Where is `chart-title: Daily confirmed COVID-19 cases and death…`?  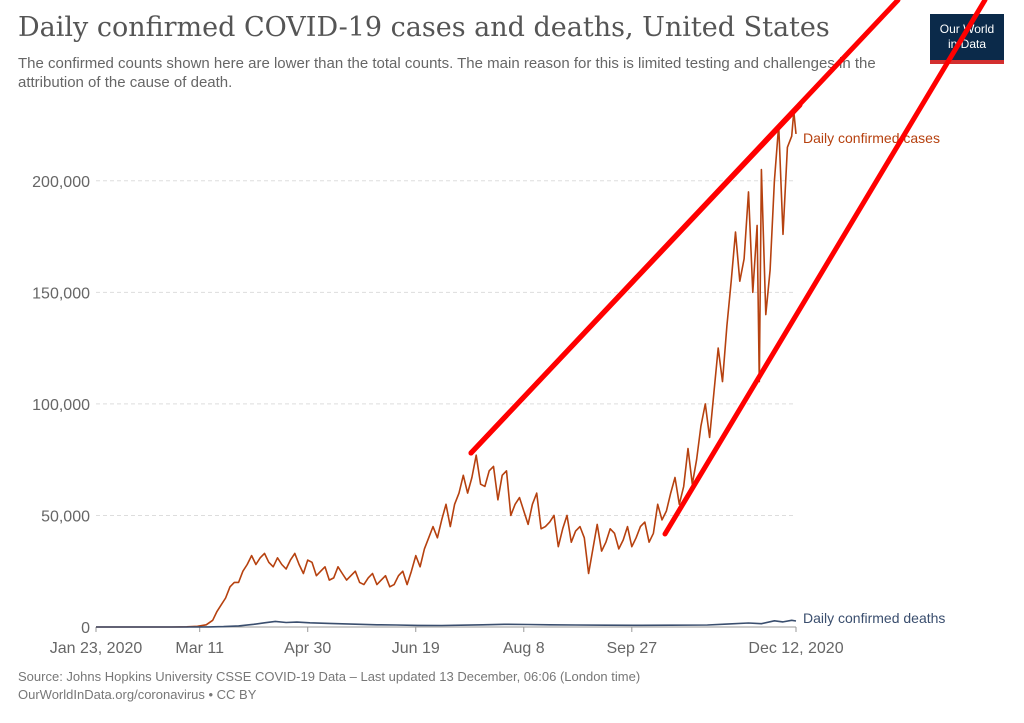 chart-title: Daily confirmed COVID-19 cases and death… is located at coordinates (424, 27).